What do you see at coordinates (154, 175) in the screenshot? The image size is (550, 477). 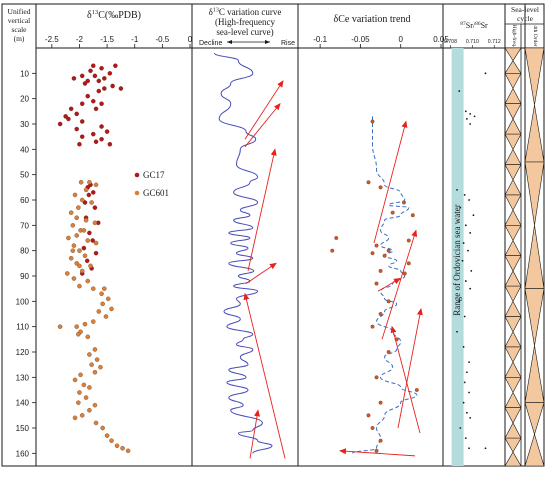 I see `legend-gc17-label: GC17` at bounding box center [154, 175].